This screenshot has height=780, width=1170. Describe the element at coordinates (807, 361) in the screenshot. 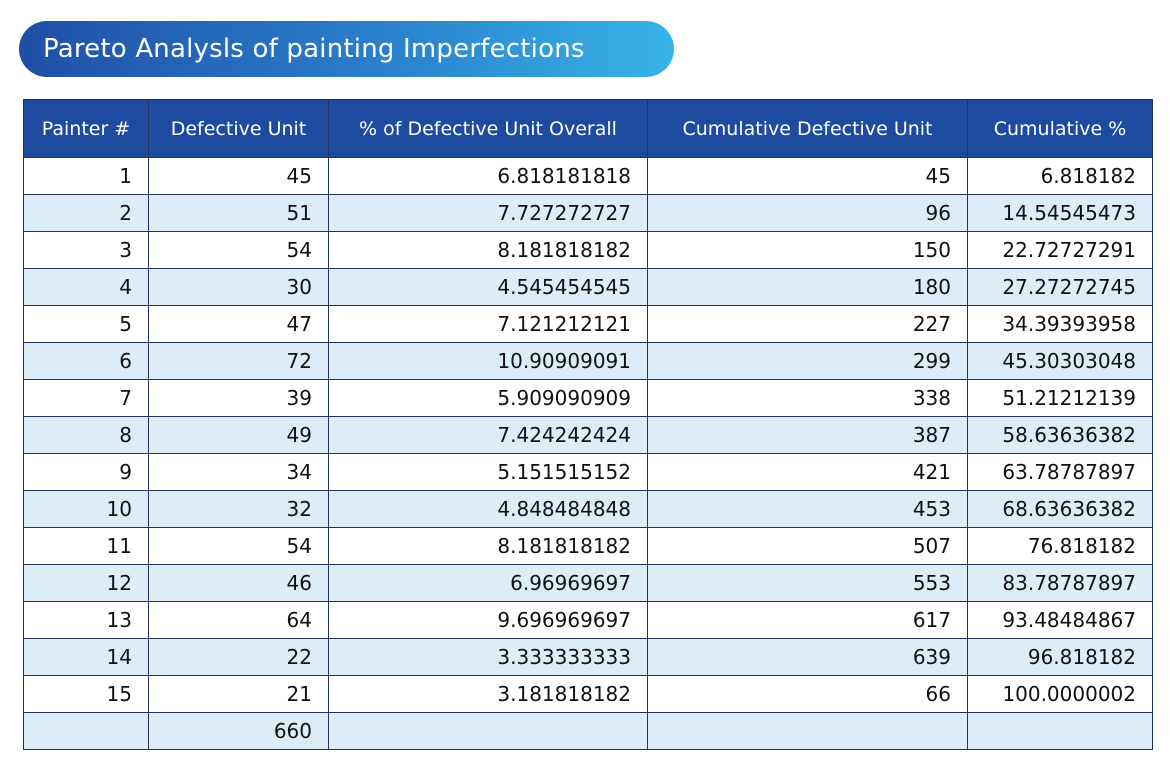

I see `cell-cumulative-defective: 299` at that location.